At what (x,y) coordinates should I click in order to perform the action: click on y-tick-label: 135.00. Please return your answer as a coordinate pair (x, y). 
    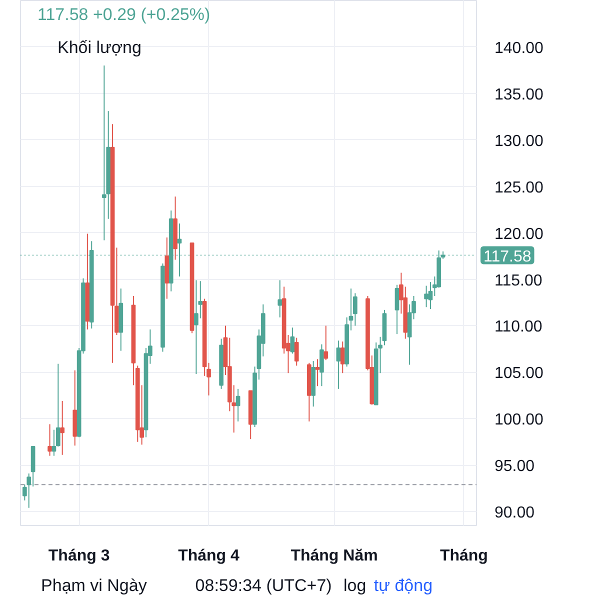
    Looking at the image, I should click on (519, 95).